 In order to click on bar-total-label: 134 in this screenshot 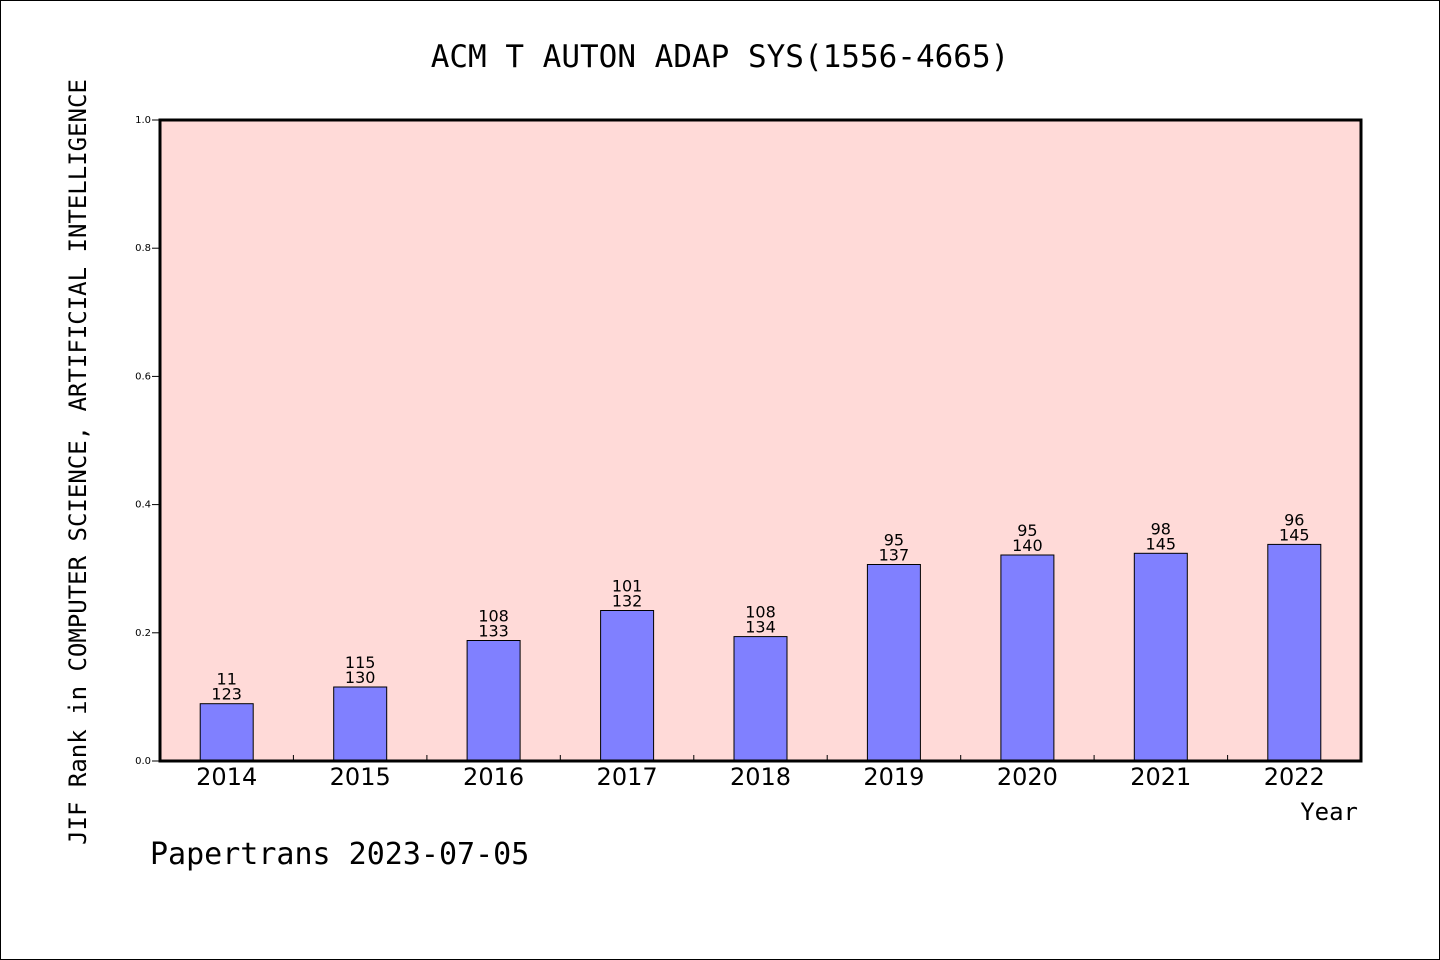, I will do `click(760, 627)`.